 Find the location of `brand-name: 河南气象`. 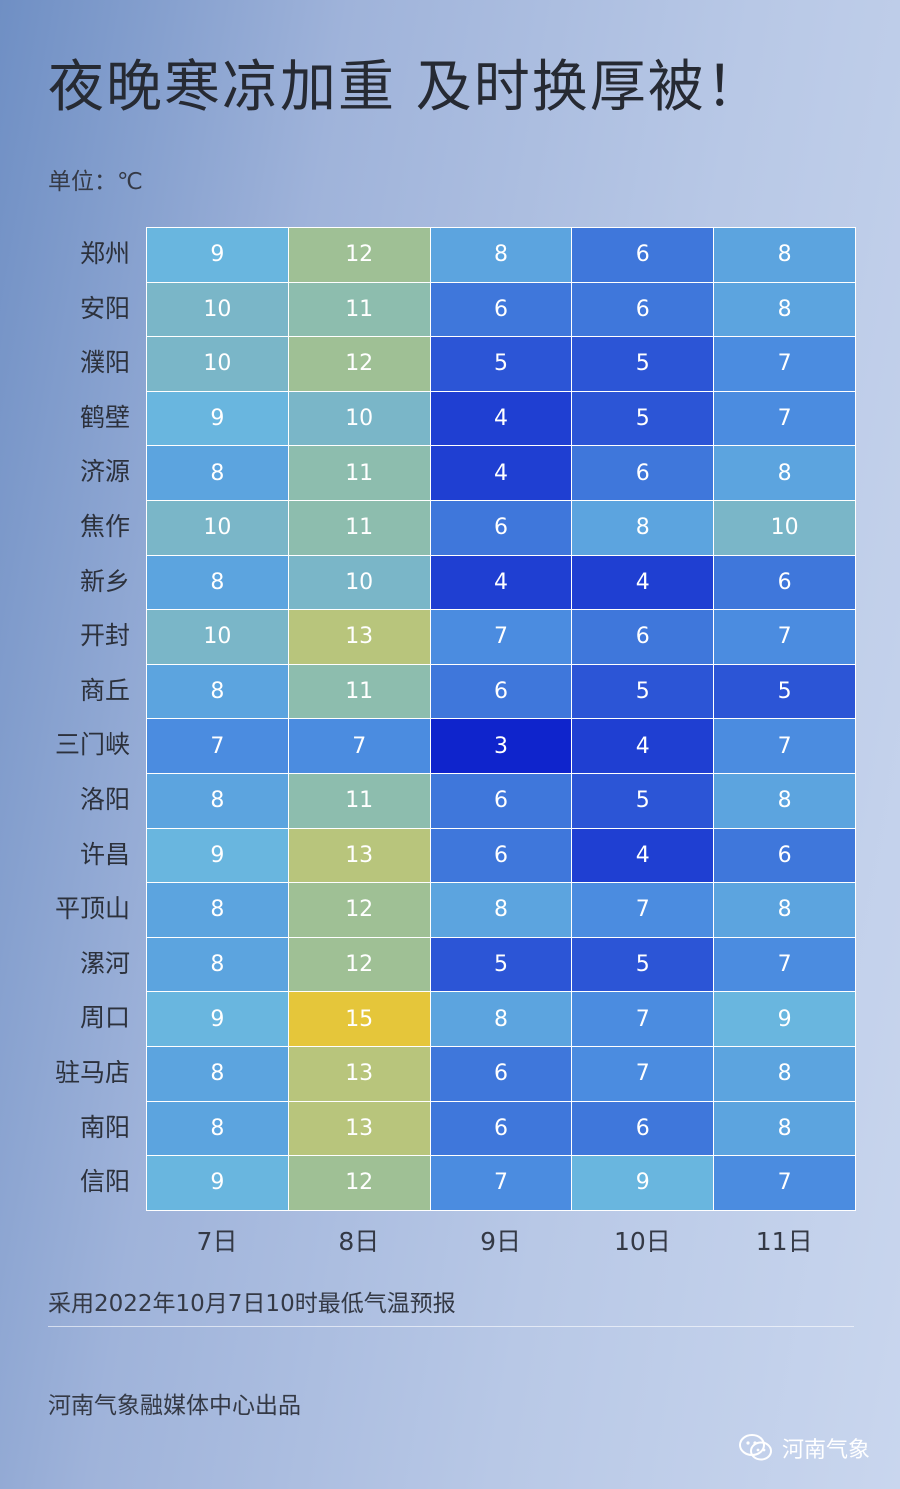

brand-name: 河南气象 is located at coordinates (825, 1450).